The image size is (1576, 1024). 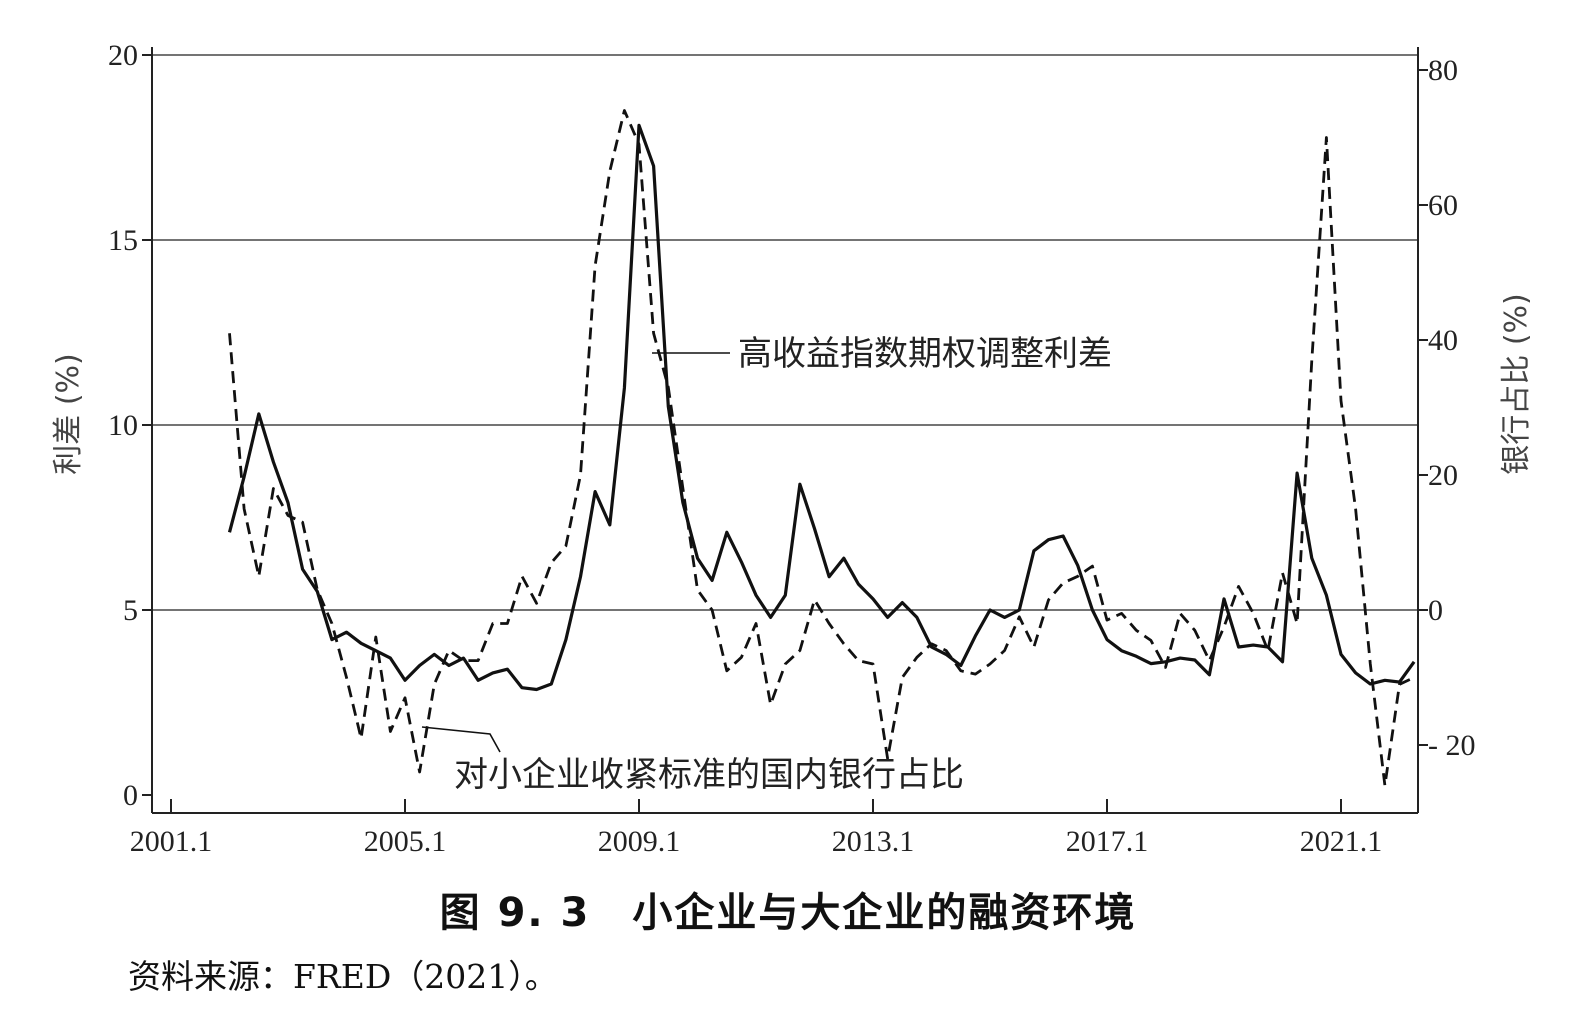 I want to click on x-tick-label: 2005.1, so click(x=405, y=841).